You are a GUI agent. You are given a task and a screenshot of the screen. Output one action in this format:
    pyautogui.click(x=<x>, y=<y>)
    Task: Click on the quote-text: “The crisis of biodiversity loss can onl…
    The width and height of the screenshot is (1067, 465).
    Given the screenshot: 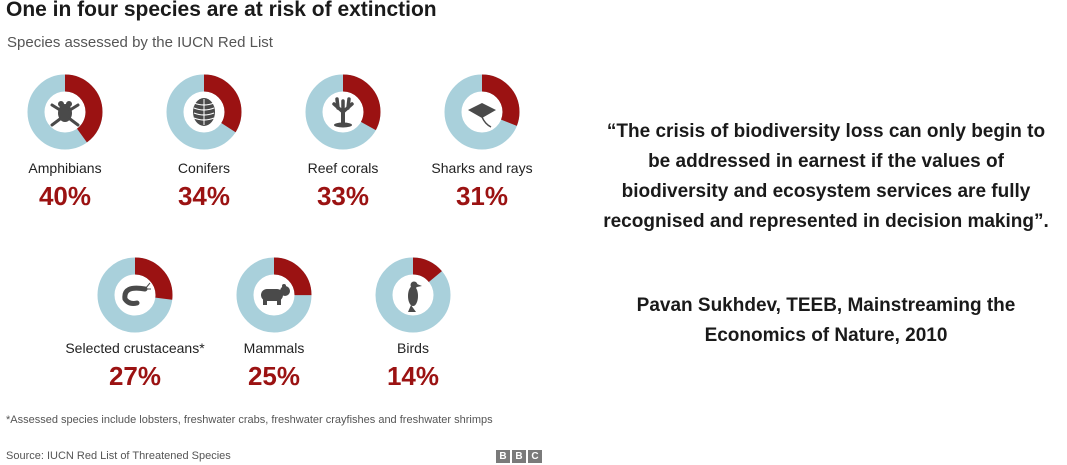 What is the action you would take?
    pyautogui.click(x=826, y=176)
    